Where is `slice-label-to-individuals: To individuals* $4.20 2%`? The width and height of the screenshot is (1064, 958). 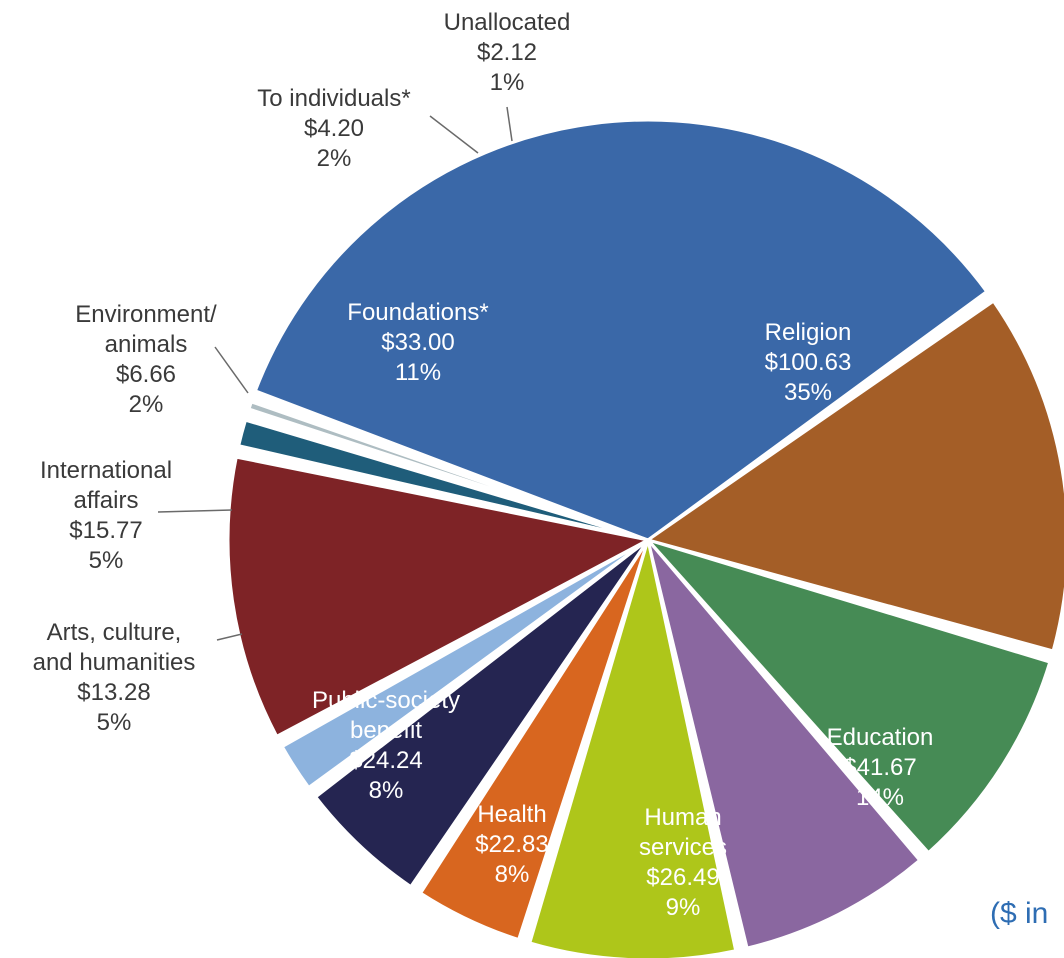
slice-label-to-individuals: To individuals* $4.20 2% is located at coordinates (333, 128).